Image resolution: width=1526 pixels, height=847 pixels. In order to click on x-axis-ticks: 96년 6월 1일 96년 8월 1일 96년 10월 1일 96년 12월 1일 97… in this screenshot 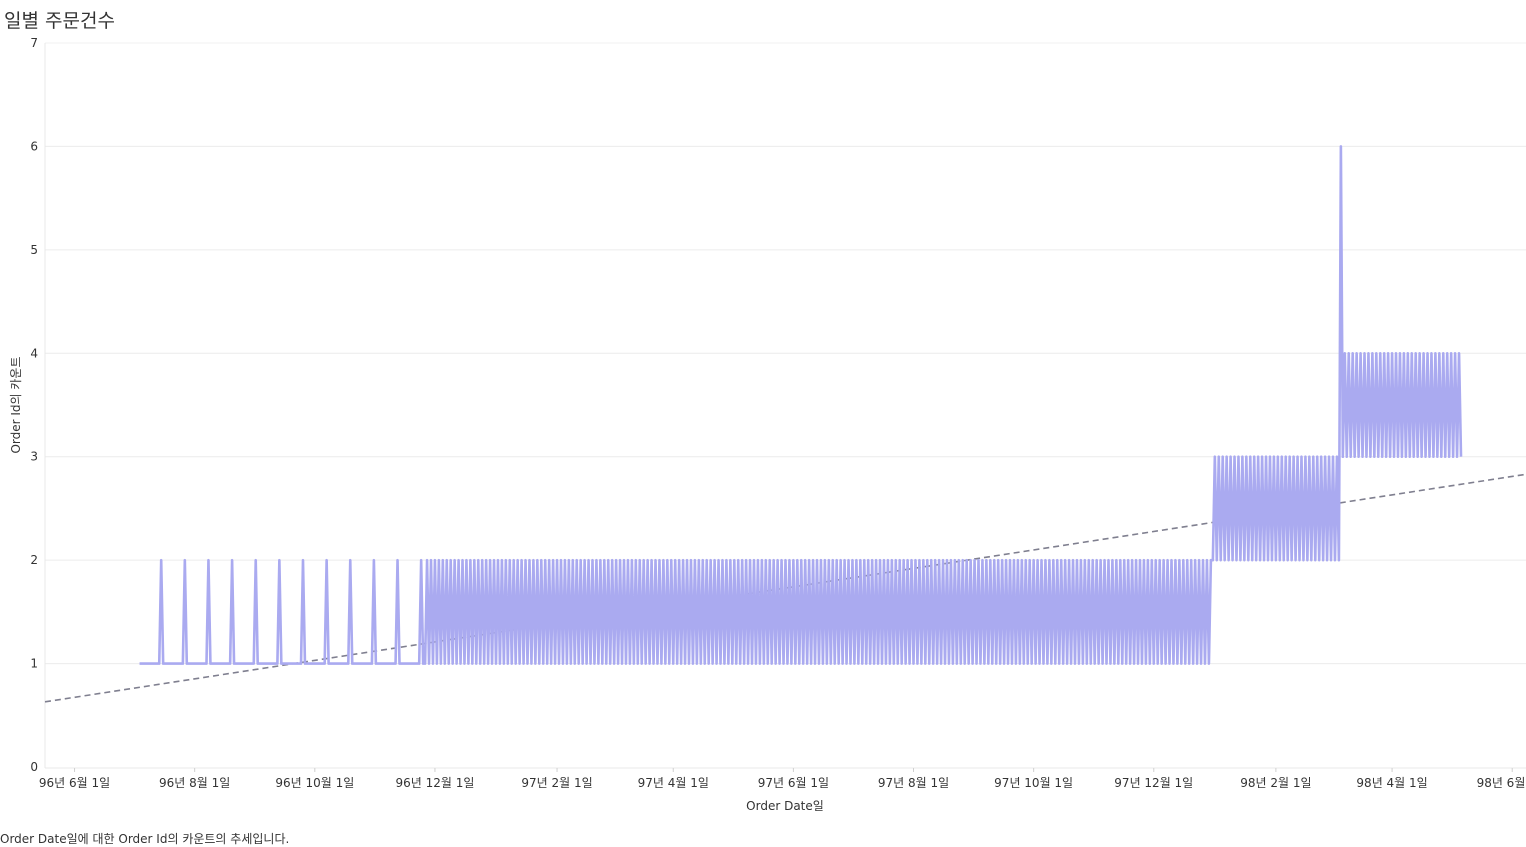, I will do `click(782, 779)`.